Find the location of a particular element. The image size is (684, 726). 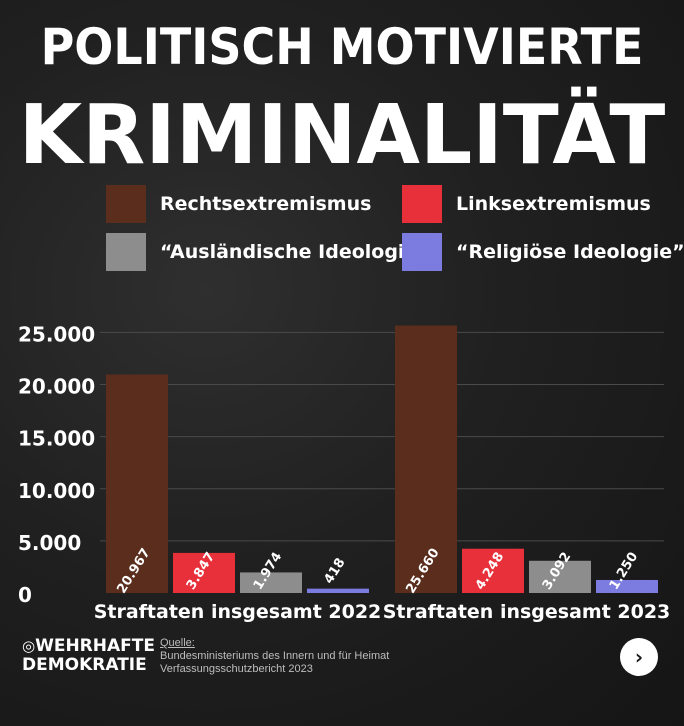

legend-swatch-religioese-ideologie is located at coordinates (422, 252).